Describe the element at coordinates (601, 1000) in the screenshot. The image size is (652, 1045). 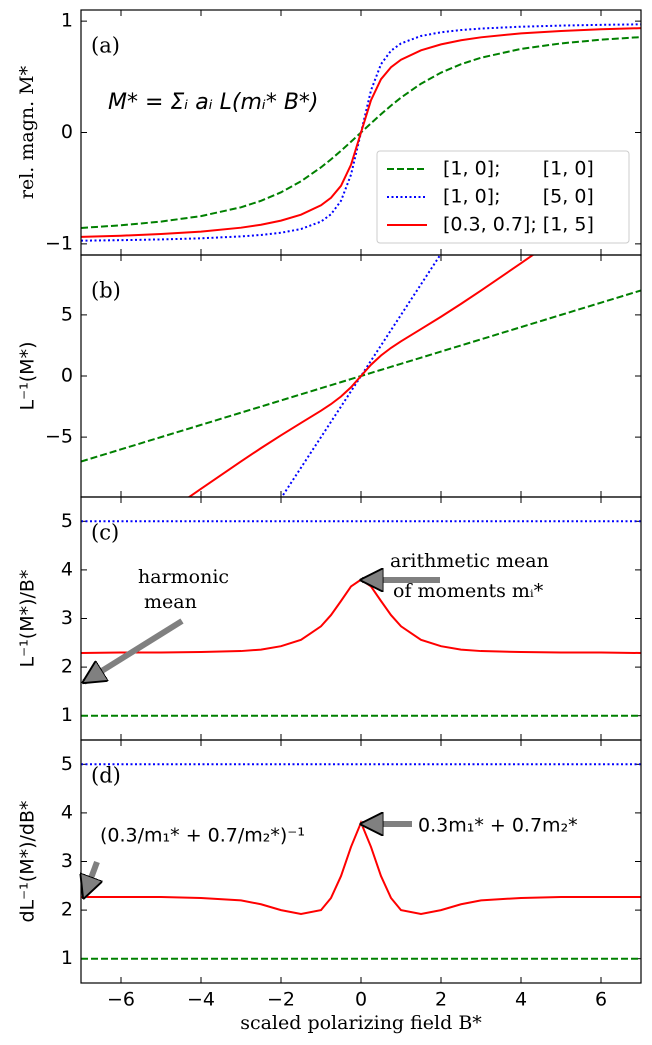
I see `x-tick-label: 6` at that location.